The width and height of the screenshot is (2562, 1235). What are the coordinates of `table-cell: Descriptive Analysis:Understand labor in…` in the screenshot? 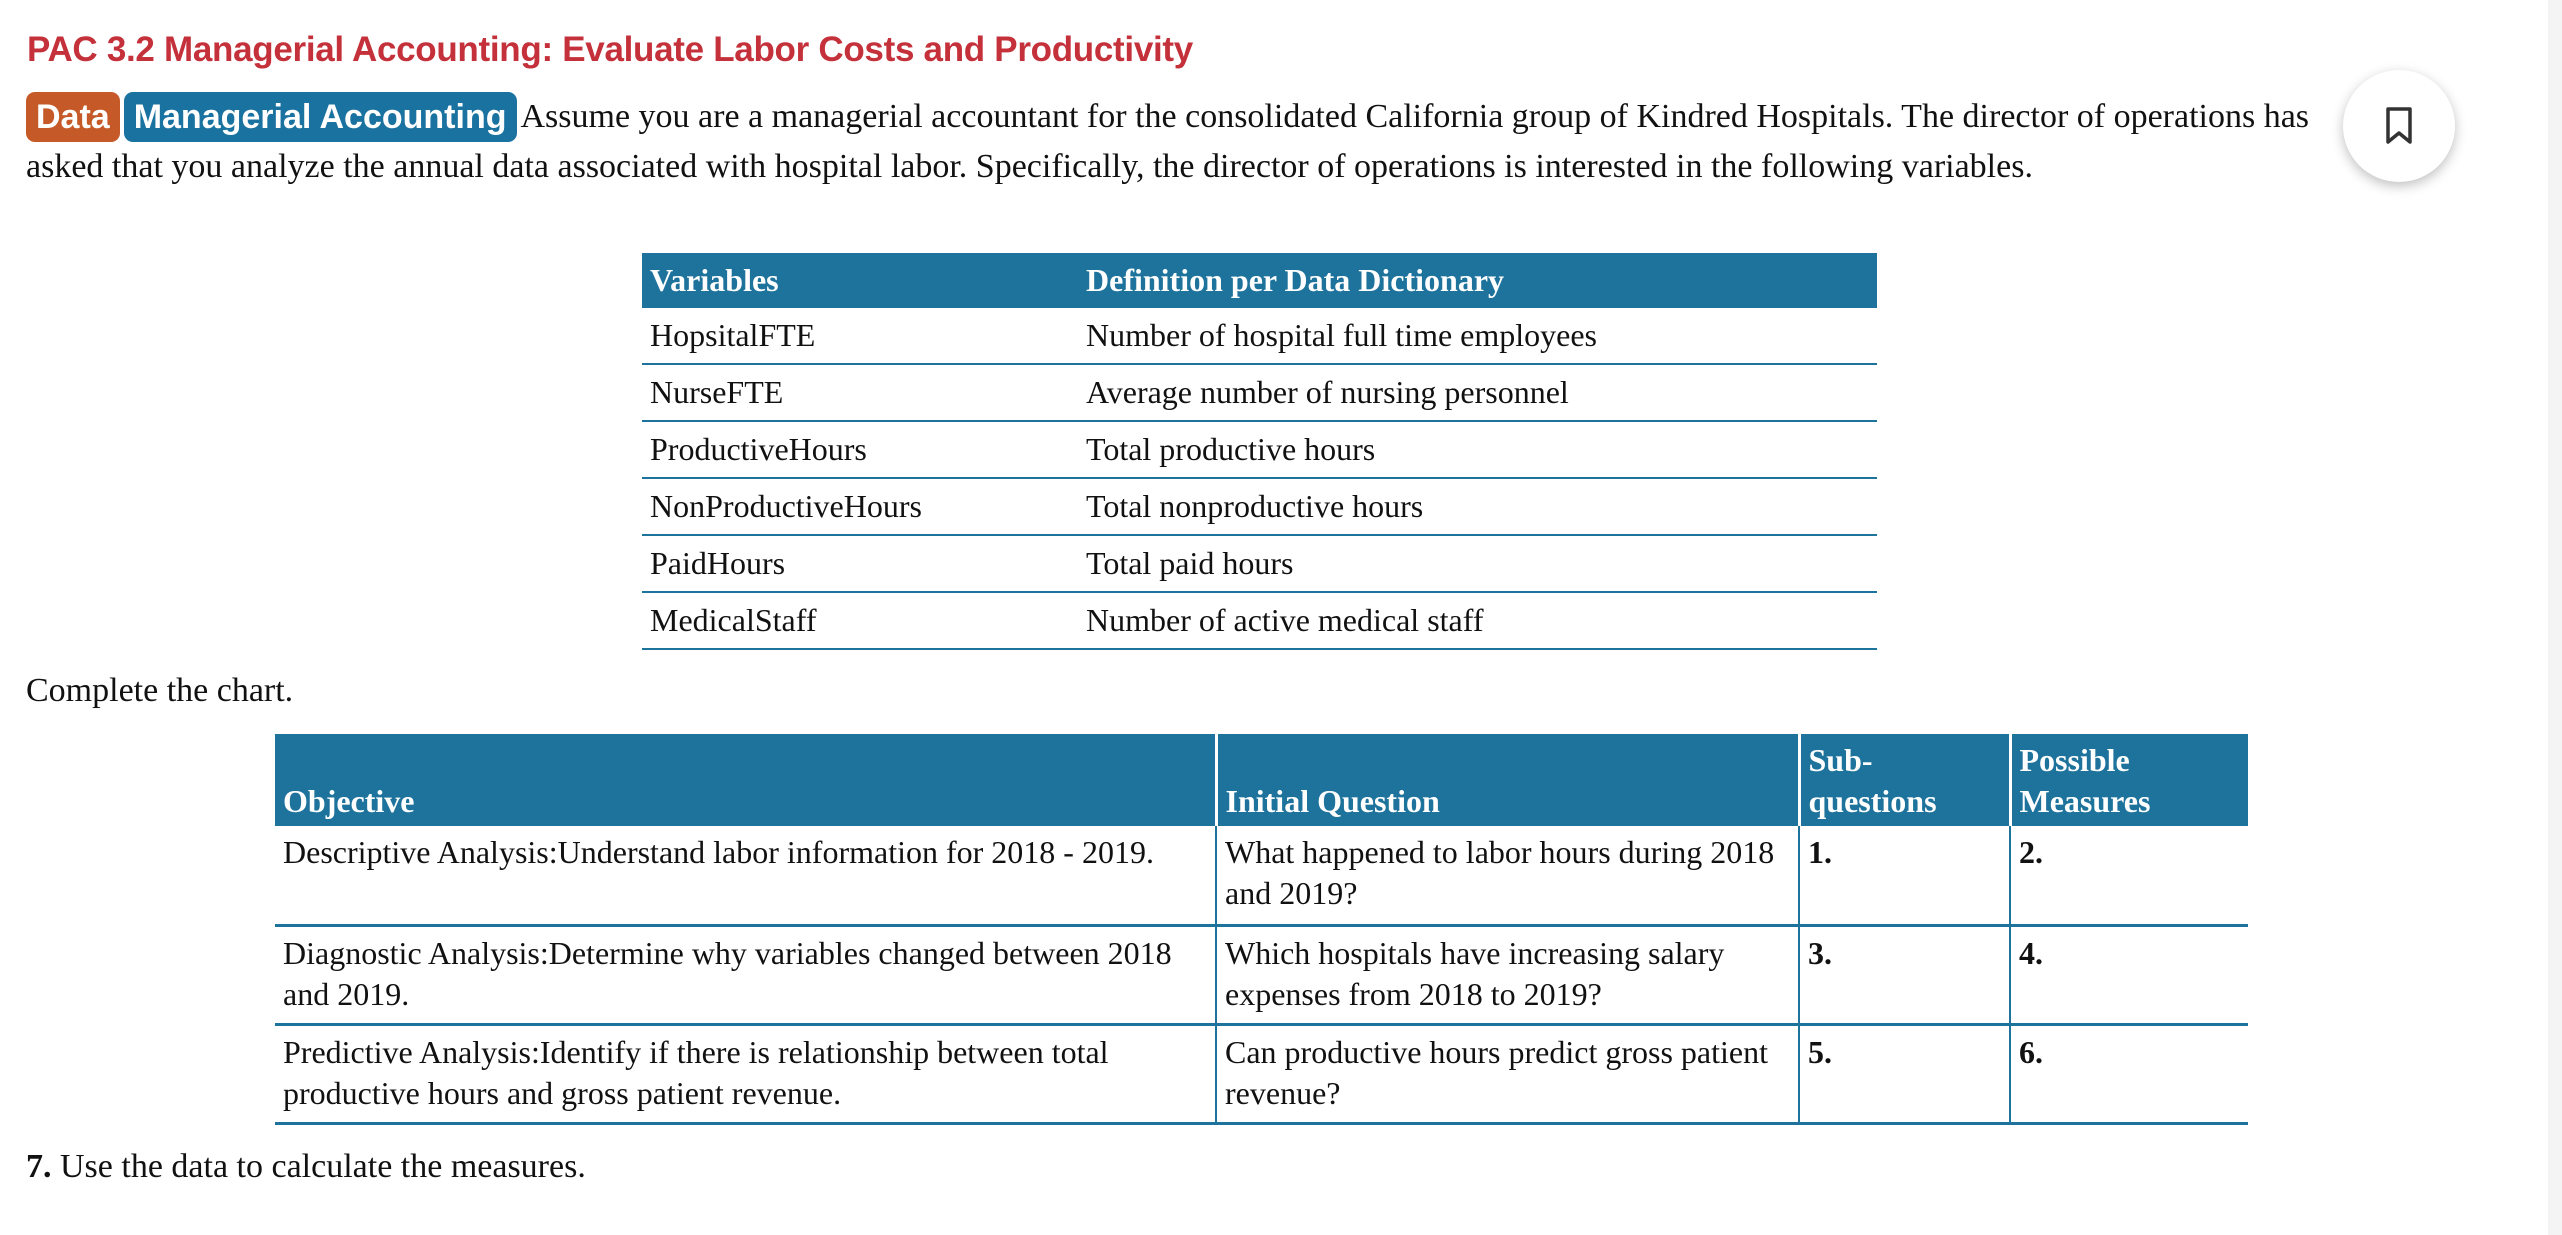 It's located at (745, 876).